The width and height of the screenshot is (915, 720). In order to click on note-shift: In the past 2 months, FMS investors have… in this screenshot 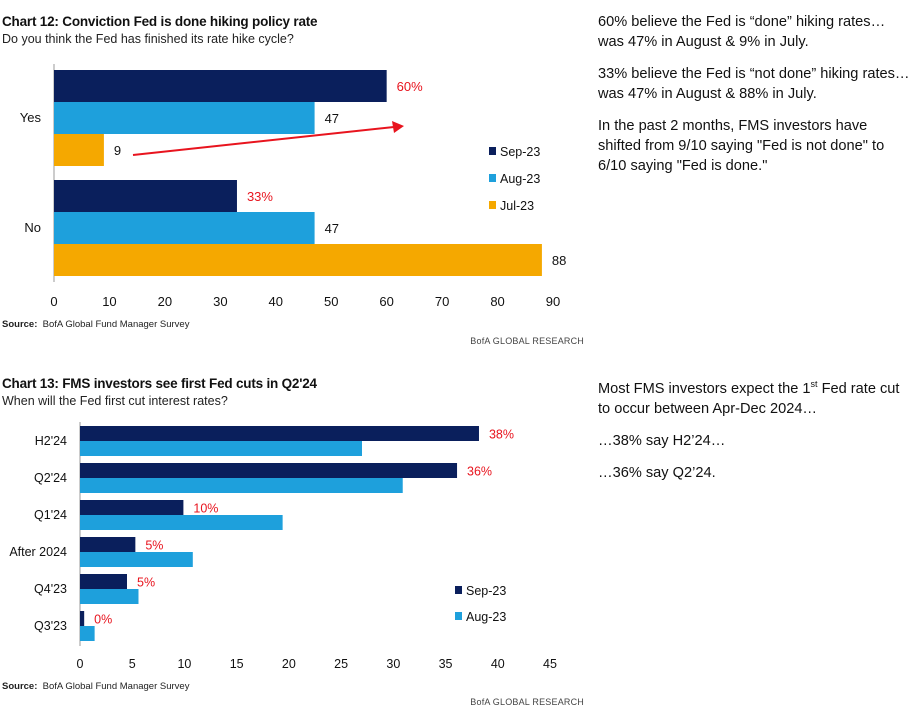, I will do `click(741, 146)`.